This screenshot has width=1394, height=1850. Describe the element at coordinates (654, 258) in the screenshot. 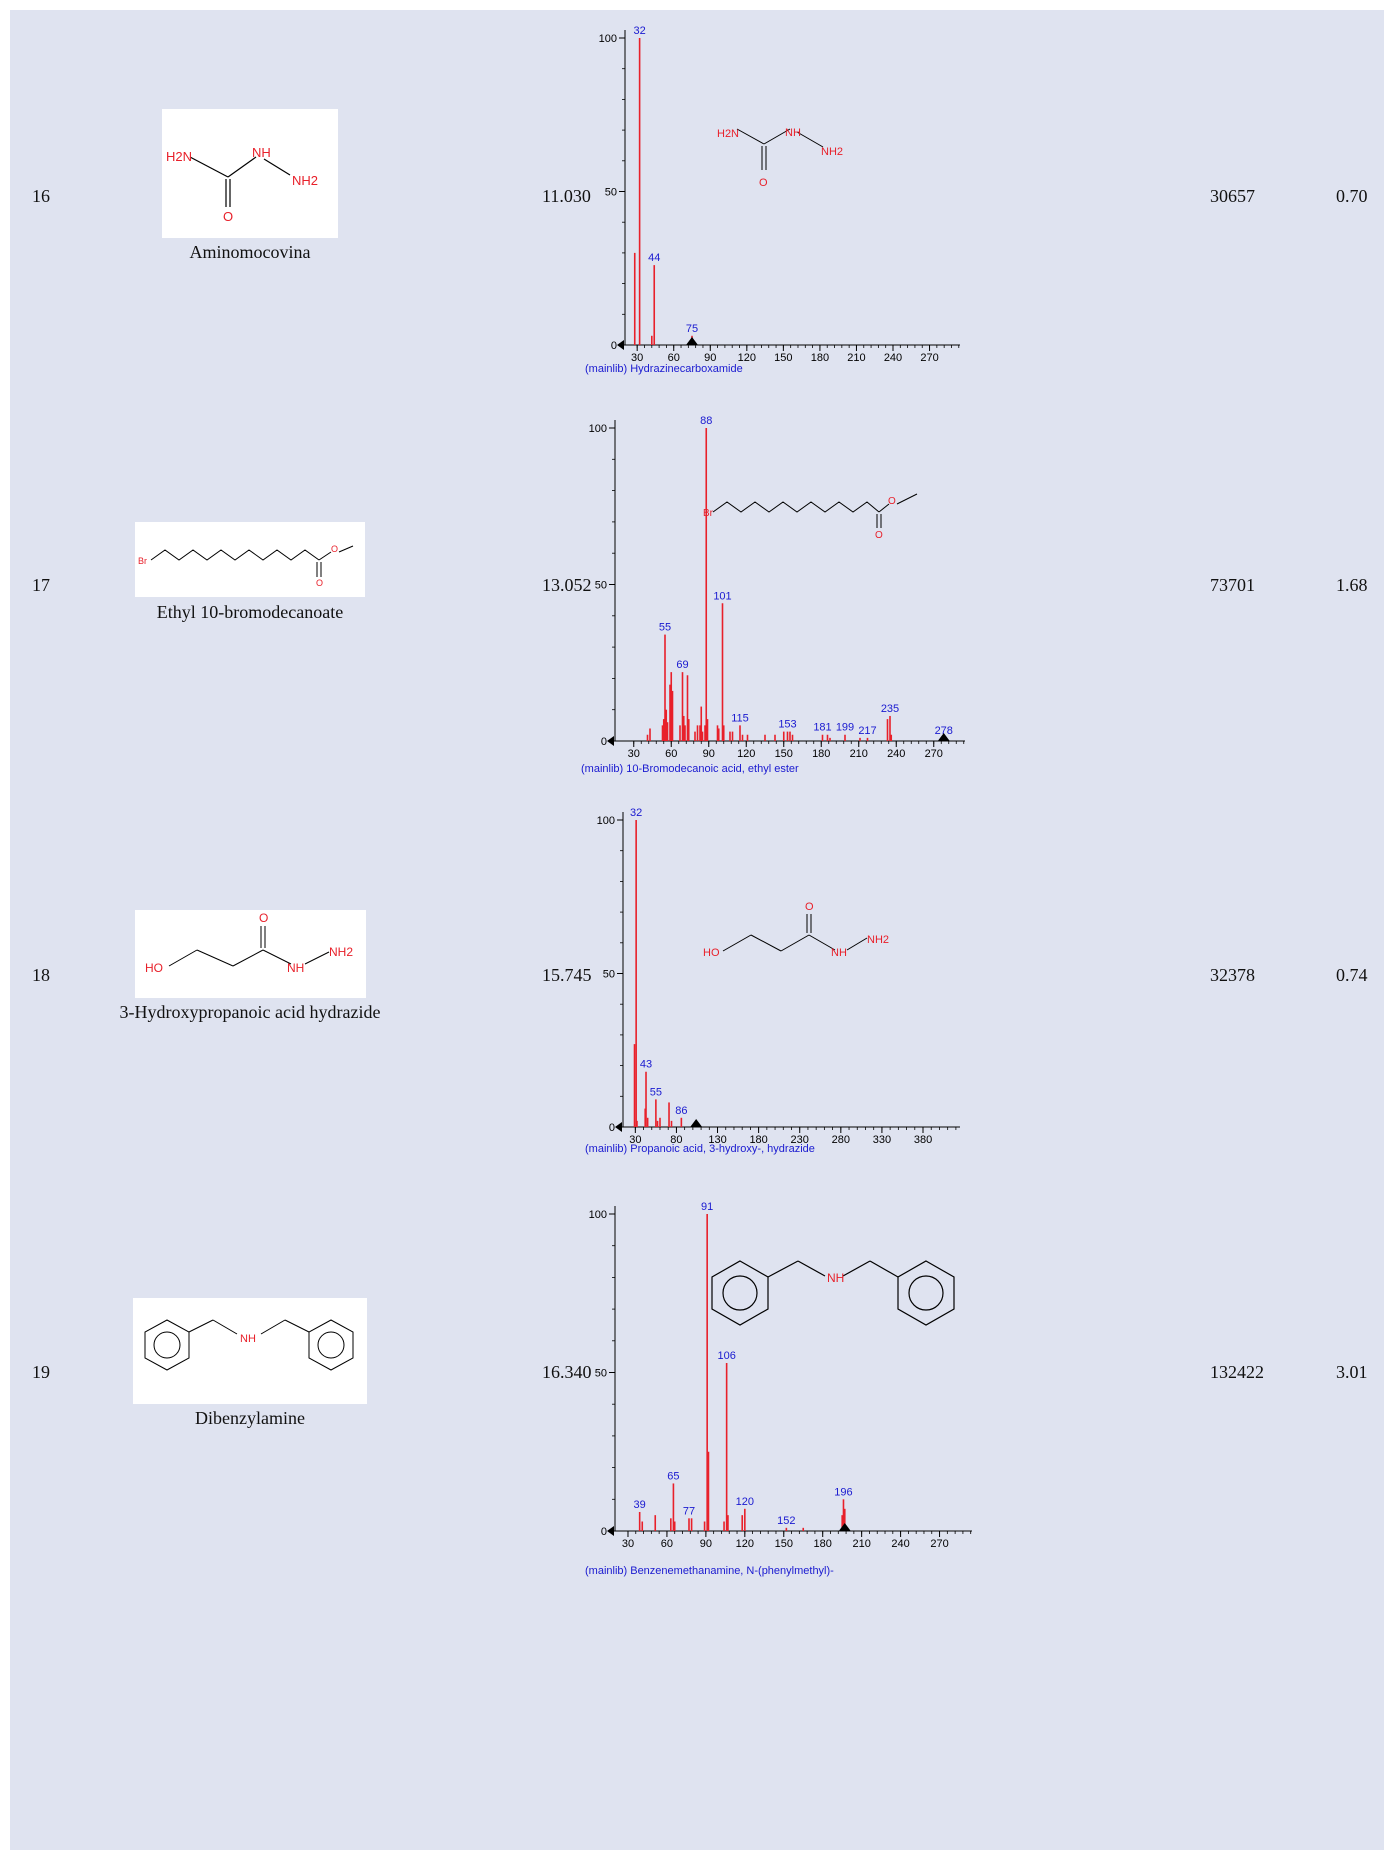

I see `peak-label: 44` at that location.